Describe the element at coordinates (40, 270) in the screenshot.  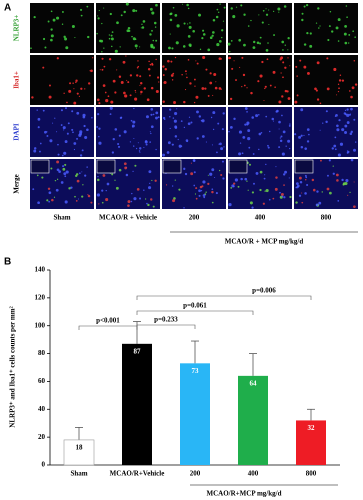
I see `y-tick-label: 140` at that location.